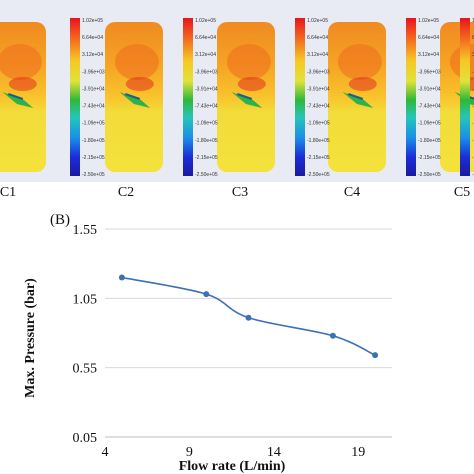 The image size is (474, 474). What do you see at coordinates (189, 452) in the screenshot?
I see `x-tick-label: 9` at bounding box center [189, 452].